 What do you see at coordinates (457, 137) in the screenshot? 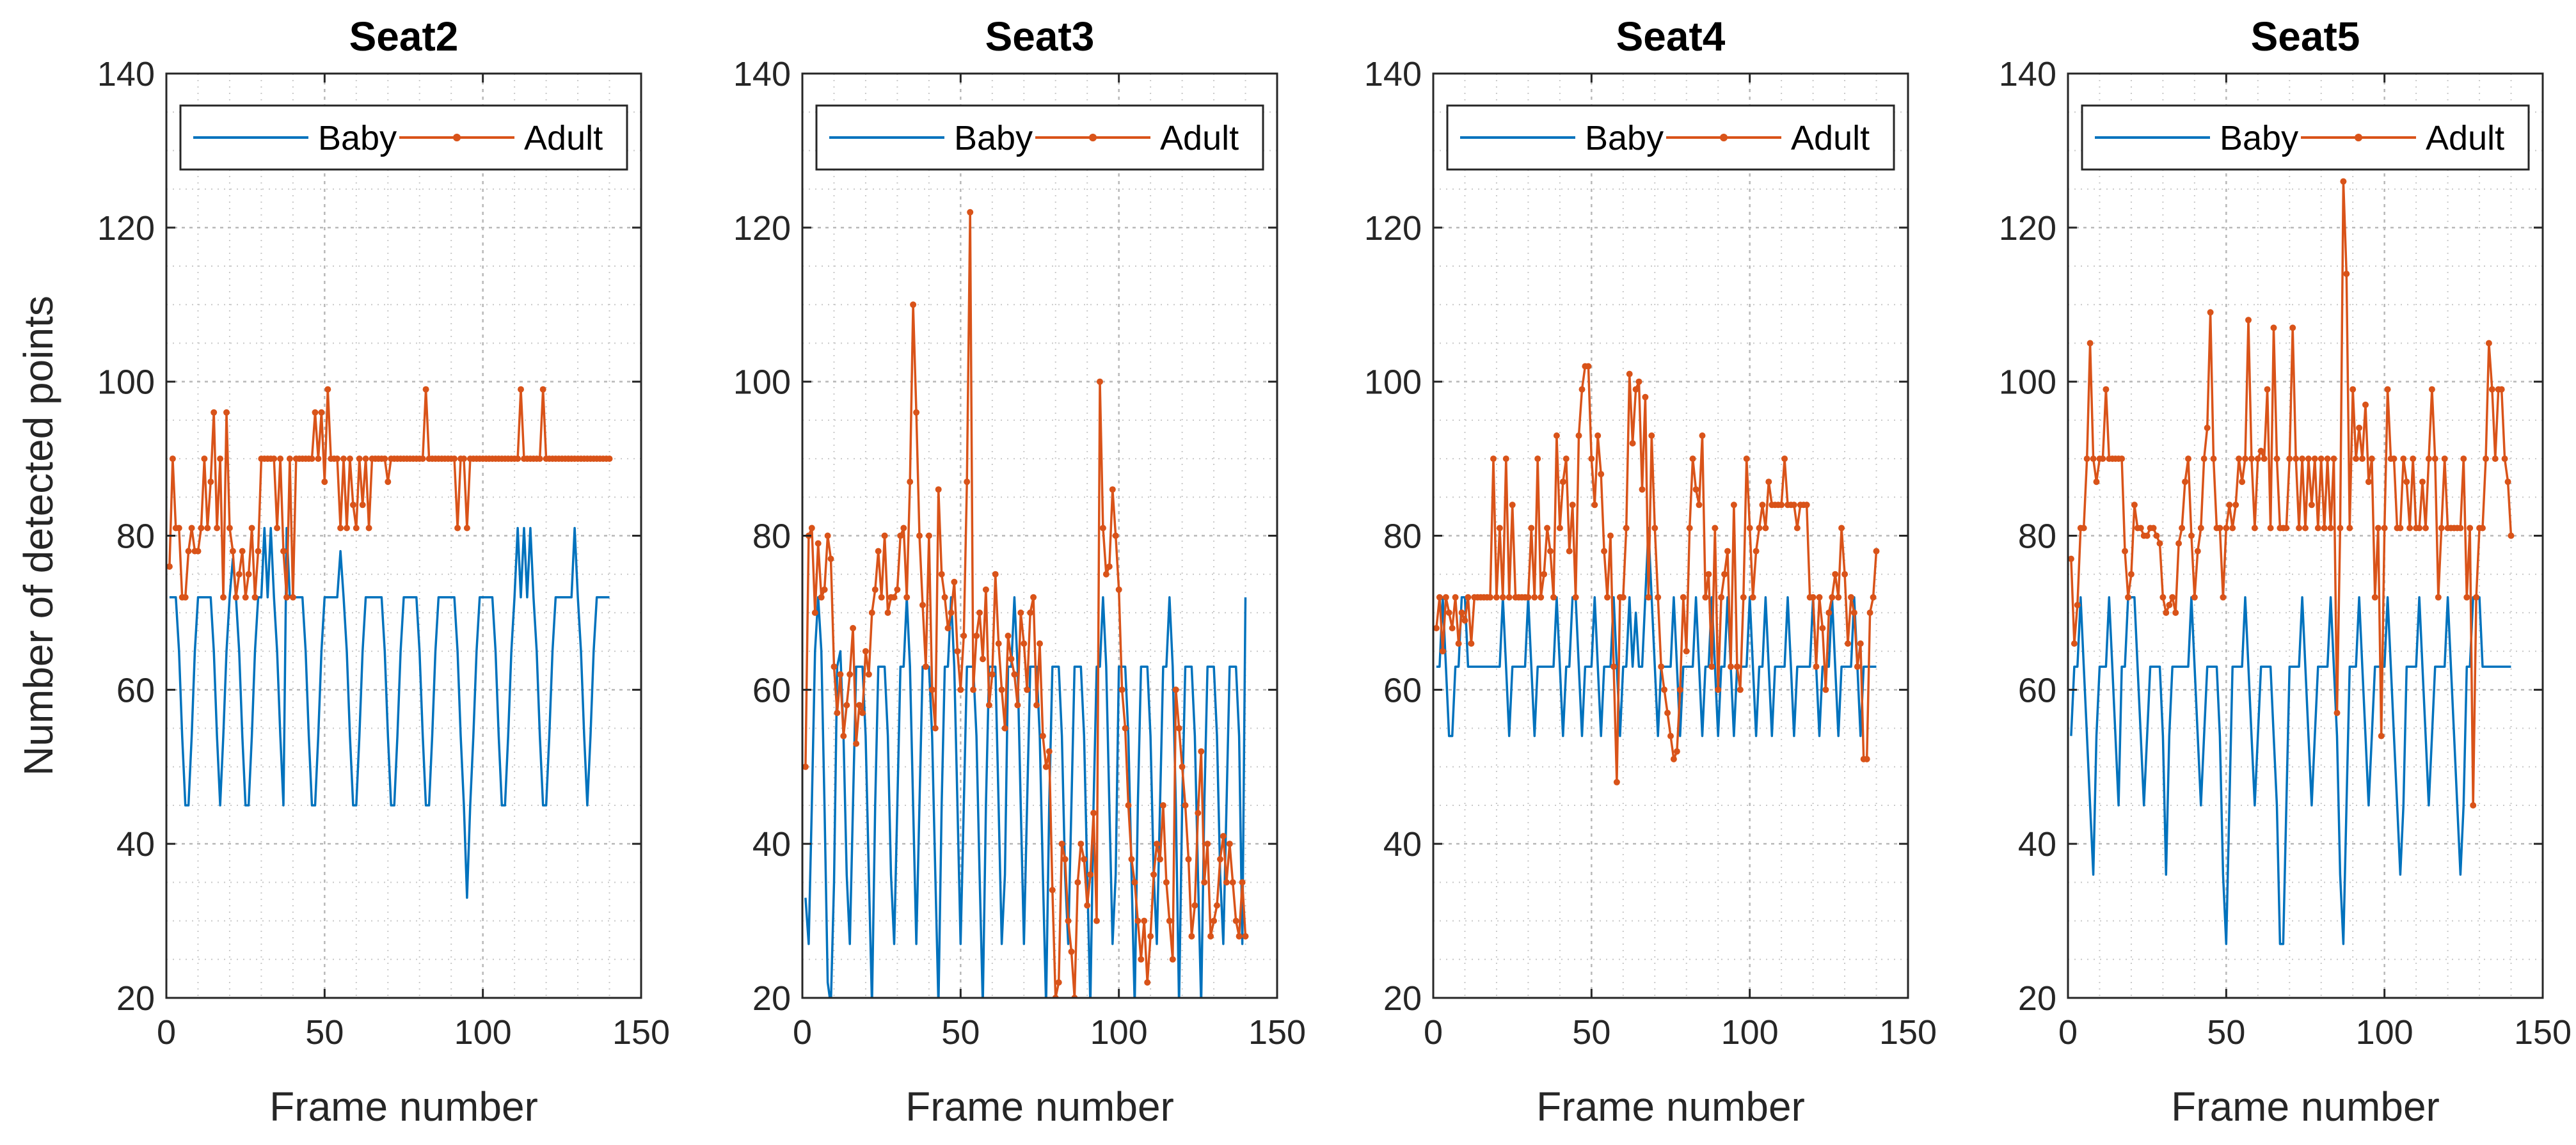
I see `legend-marker-adult` at bounding box center [457, 137].